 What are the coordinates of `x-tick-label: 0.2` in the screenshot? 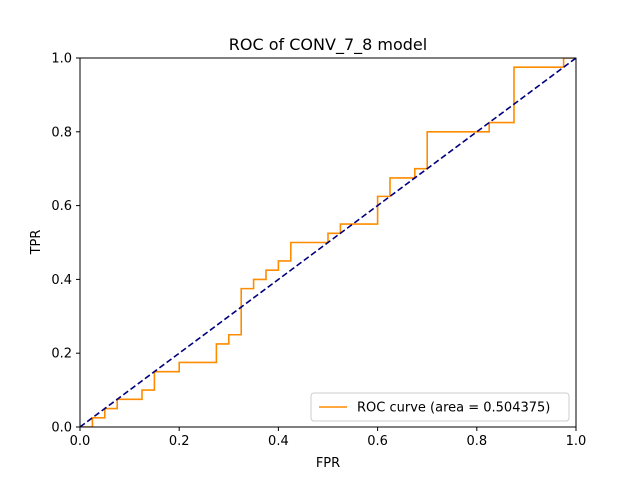 It's located at (179, 441).